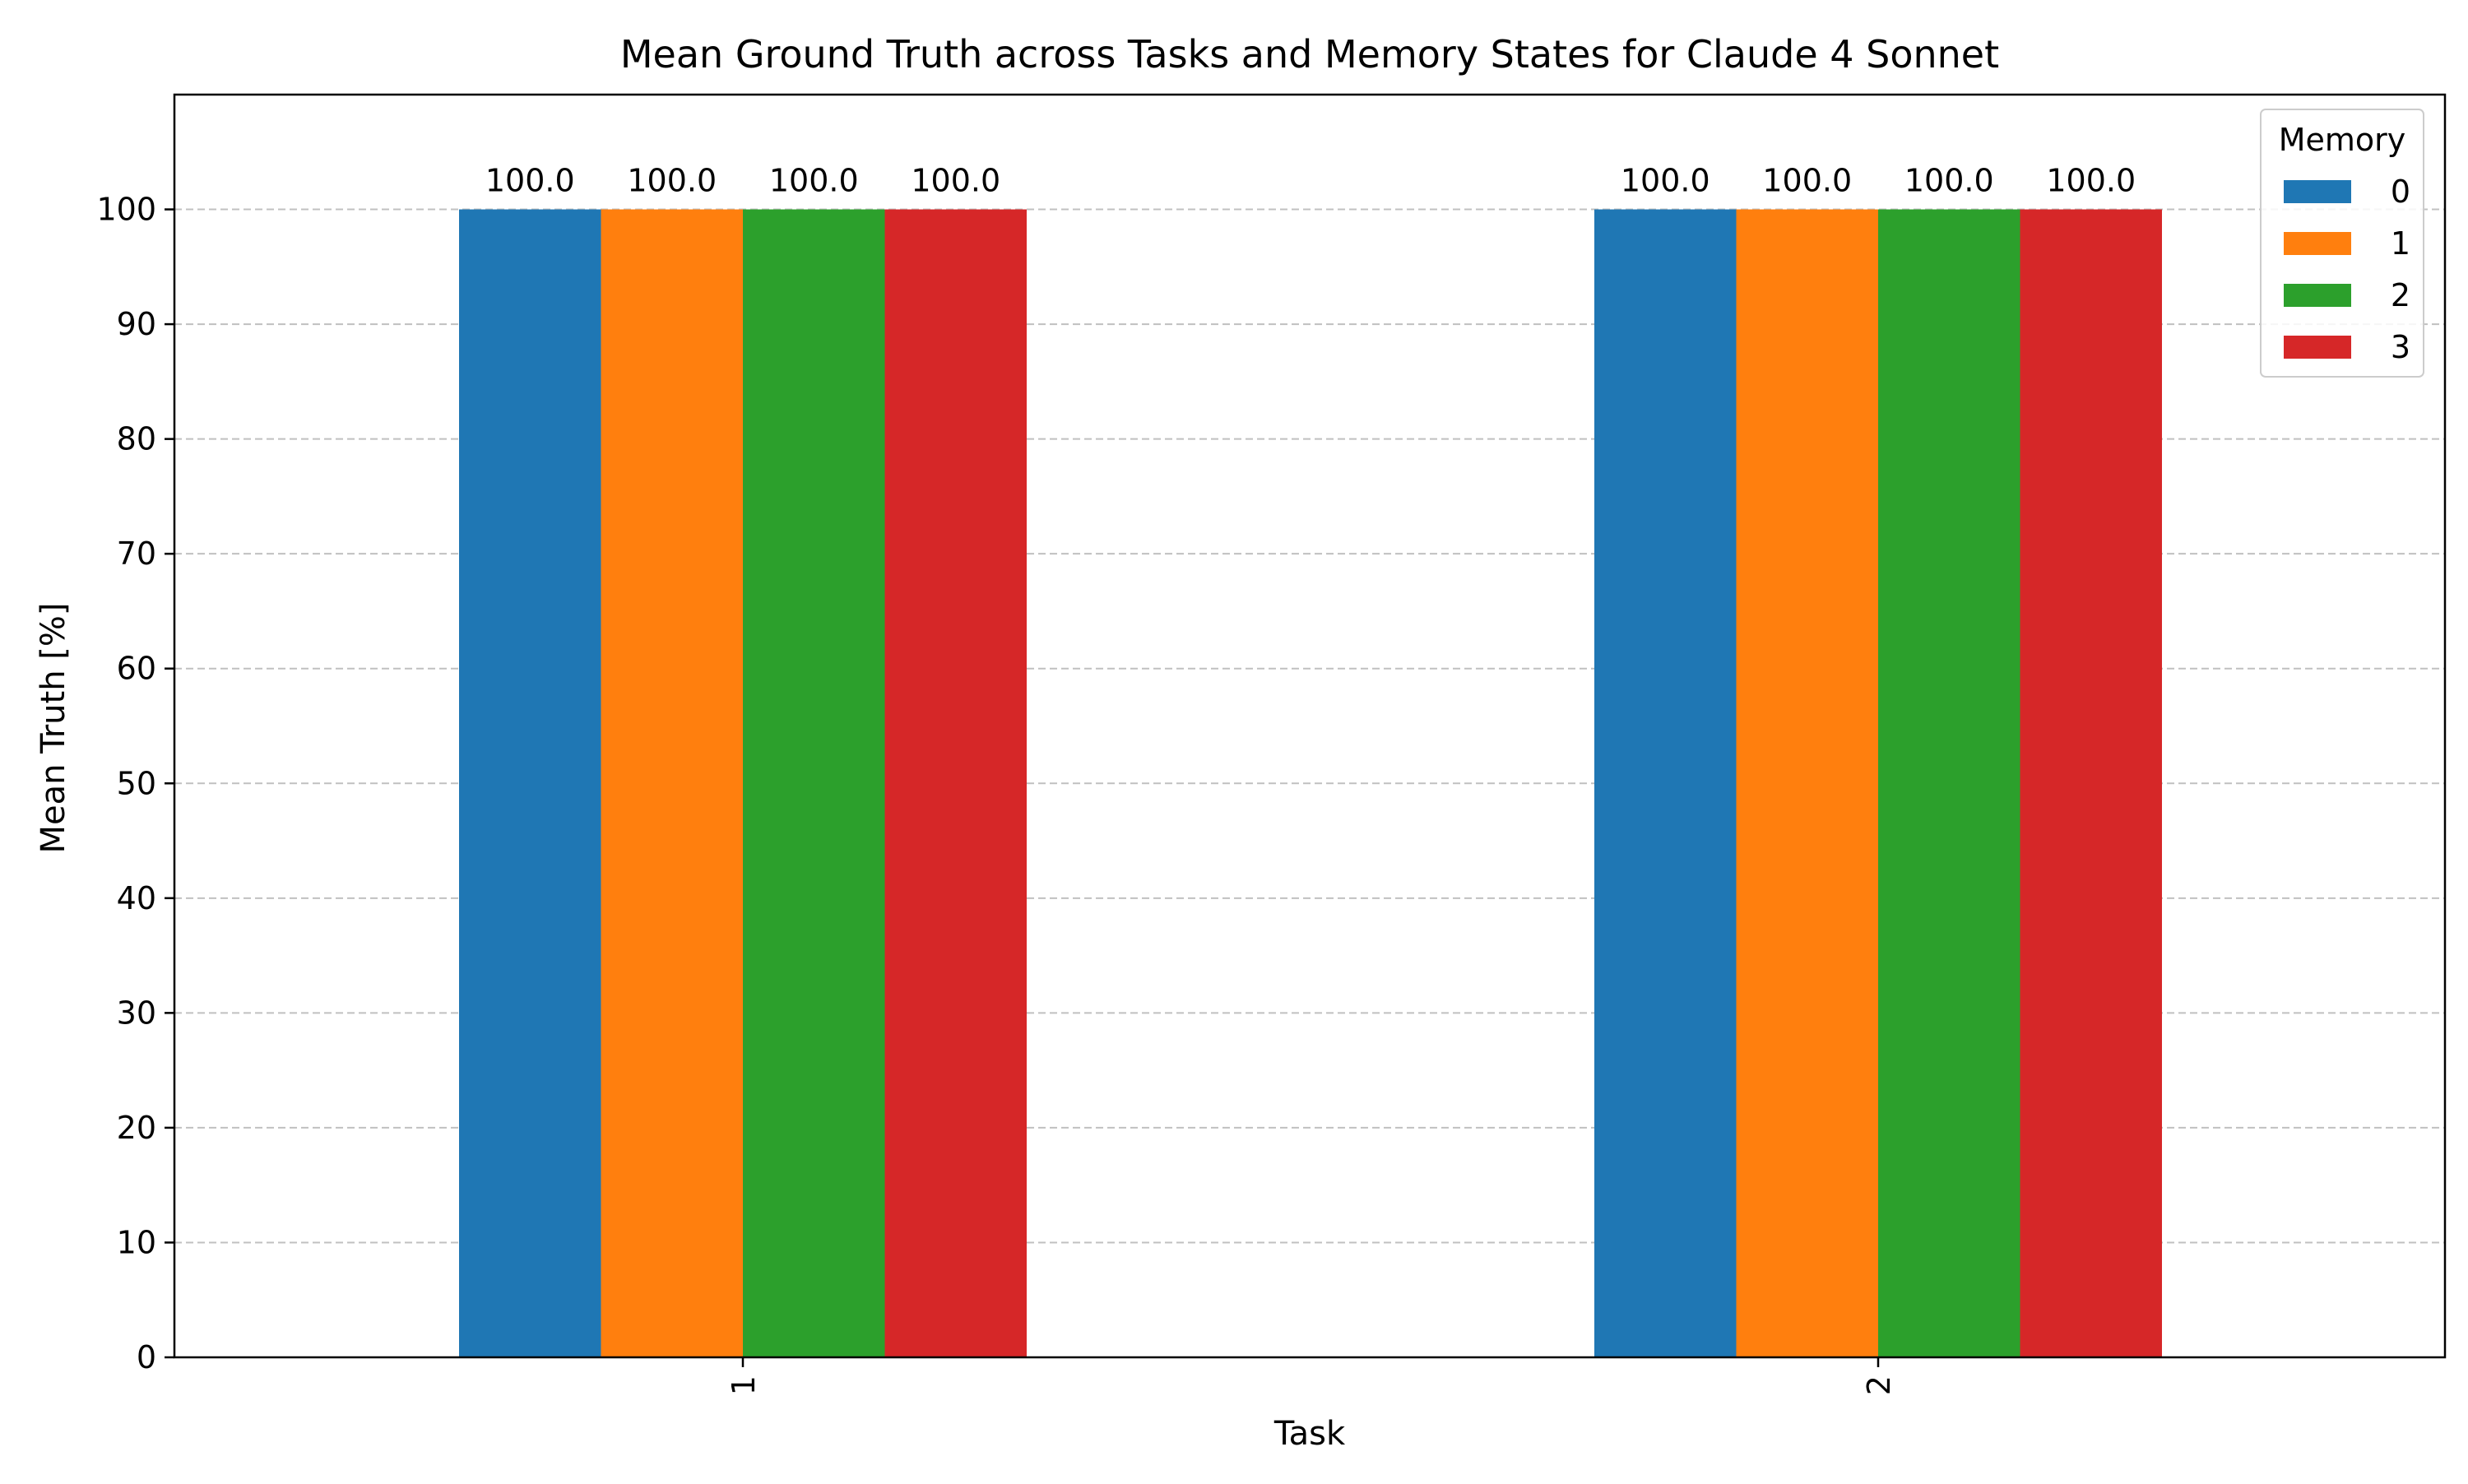 This screenshot has height=1484, width=2468. I want to click on y-tick-label-0: 0, so click(146, 1357).